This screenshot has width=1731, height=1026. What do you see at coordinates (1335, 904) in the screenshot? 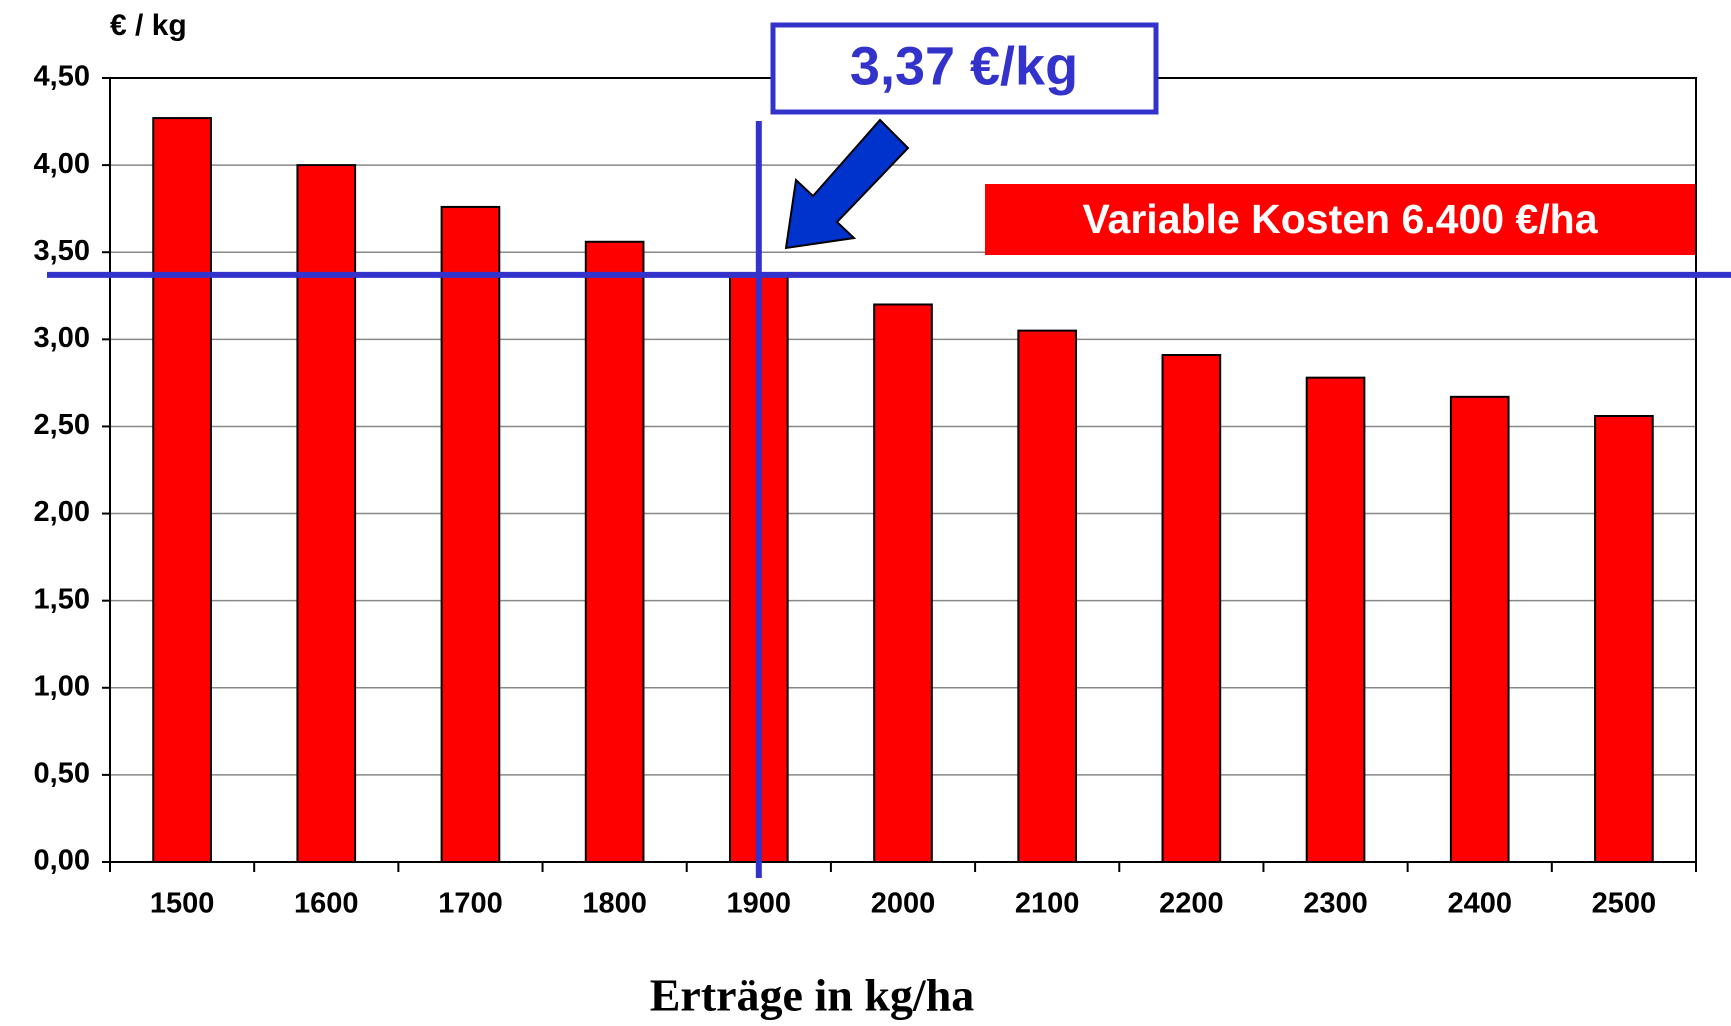
I see `x-tick-label: 2300` at bounding box center [1335, 904].